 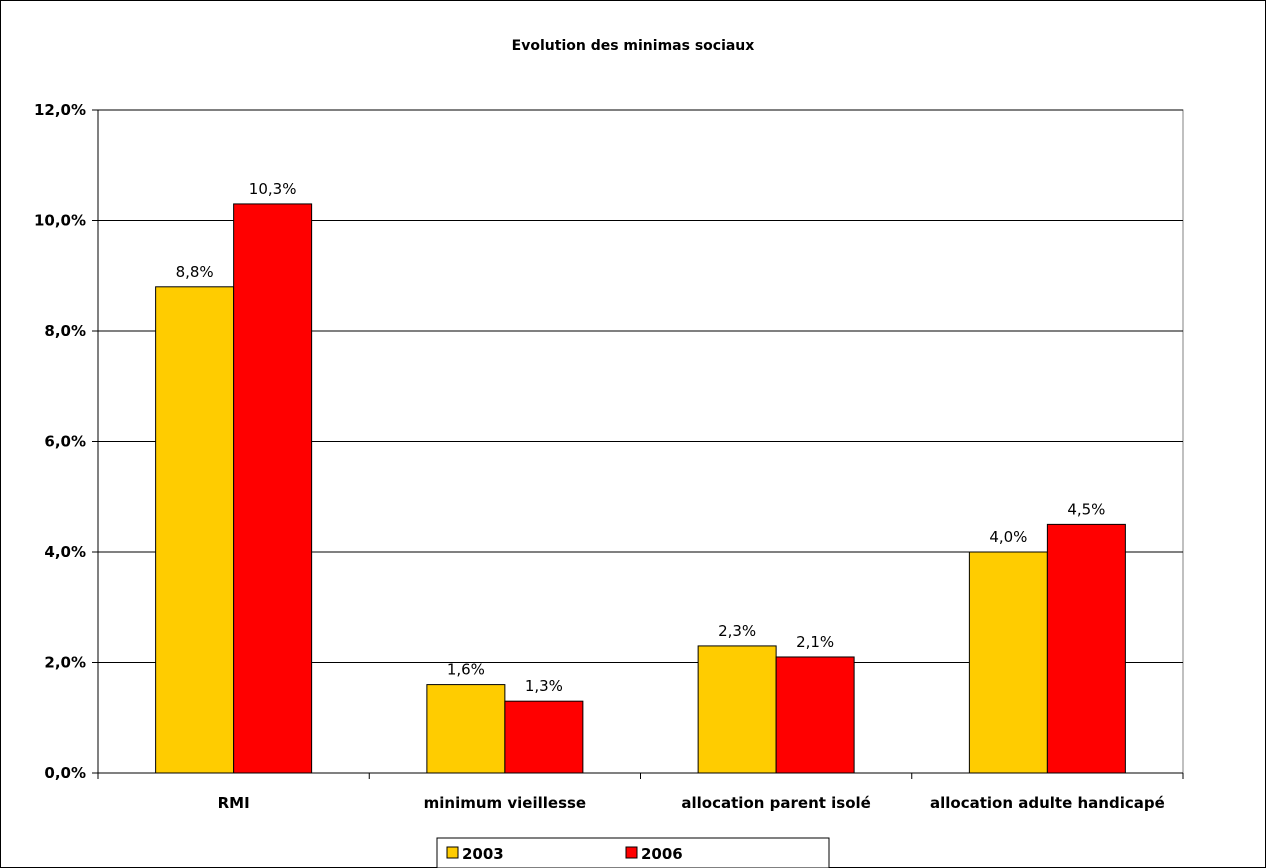 What do you see at coordinates (195, 272) in the screenshot?
I see `data-label: 8,8%` at bounding box center [195, 272].